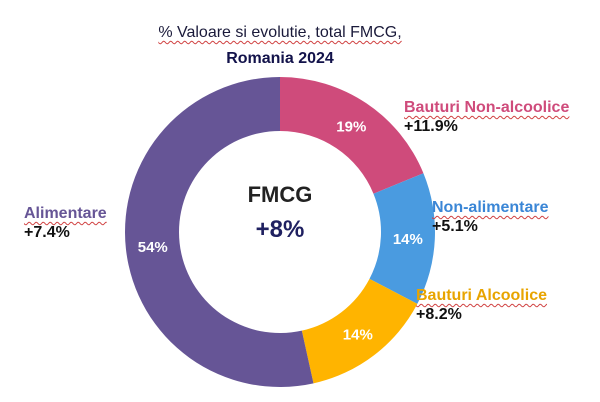  I want to click on legend-label-non-alimentare: Non-alimentare +5.1%, so click(490, 217).